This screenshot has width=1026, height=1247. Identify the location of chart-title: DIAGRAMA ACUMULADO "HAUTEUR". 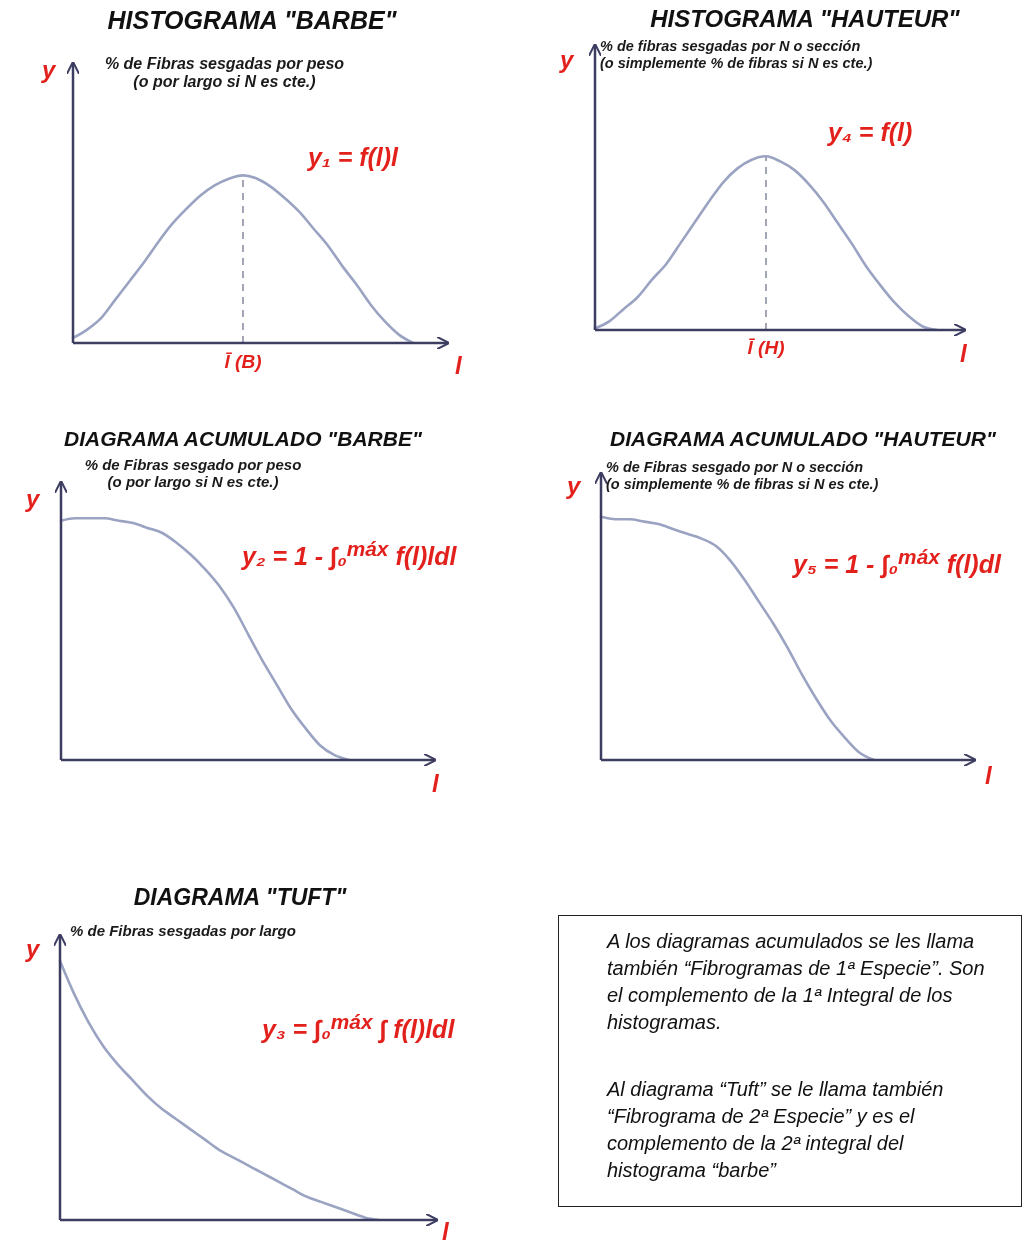
(803, 439).